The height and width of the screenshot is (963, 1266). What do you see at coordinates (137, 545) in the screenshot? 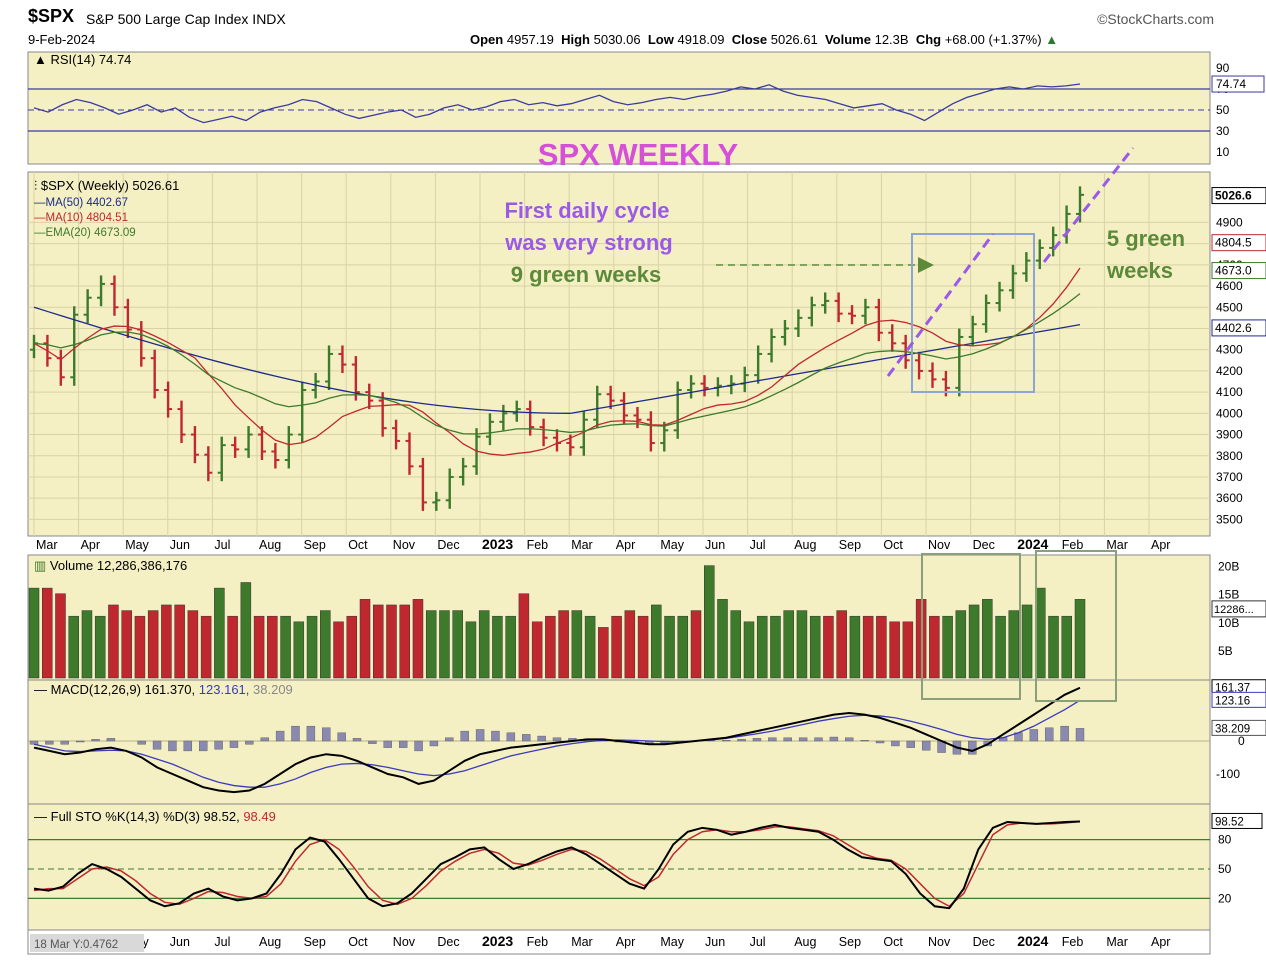
I see `price-x-tick: May` at bounding box center [137, 545].